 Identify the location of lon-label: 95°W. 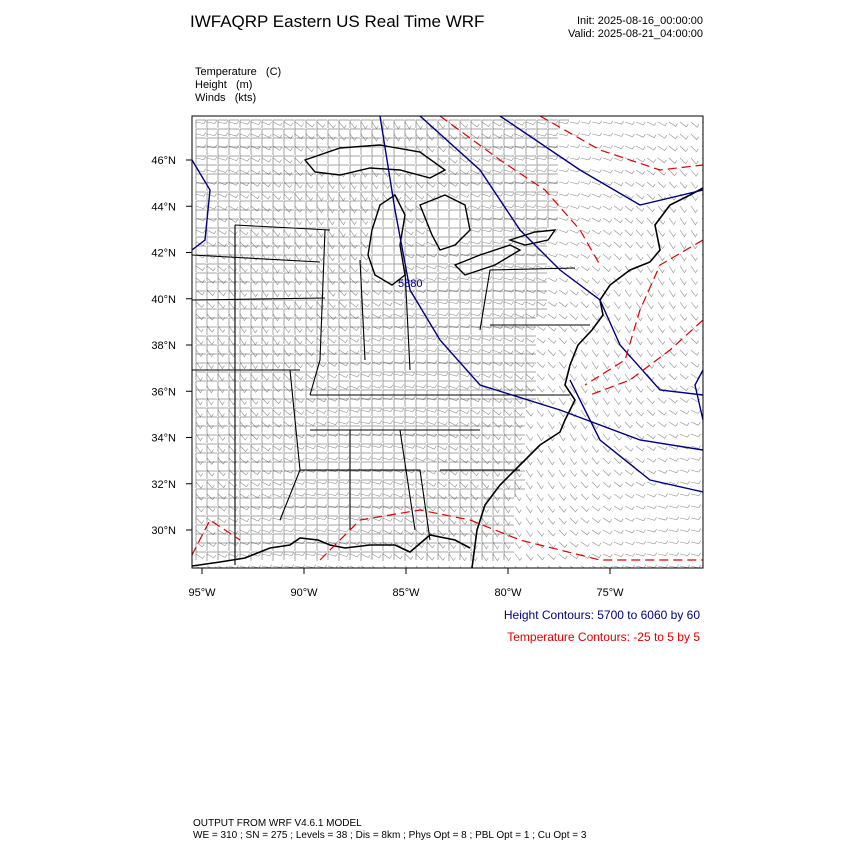
(202, 593).